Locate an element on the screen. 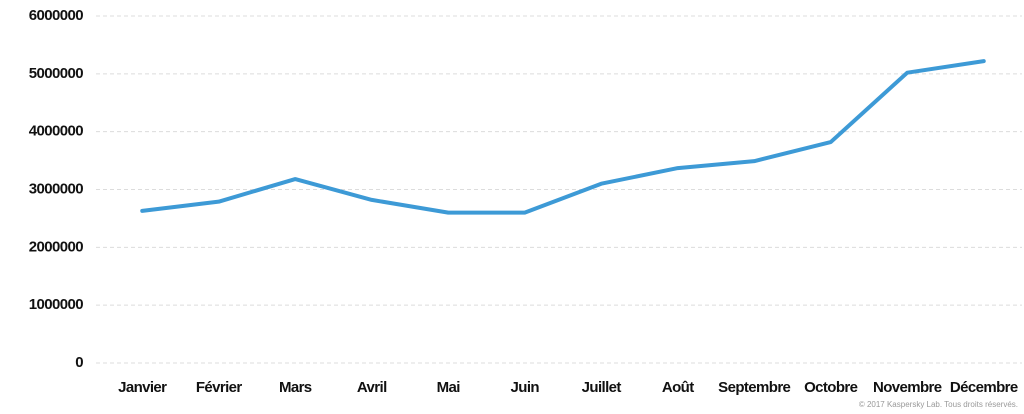 This screenshot has width=1024, height=414. x-tick-label: Janvier is located at coordinates (142, 387).